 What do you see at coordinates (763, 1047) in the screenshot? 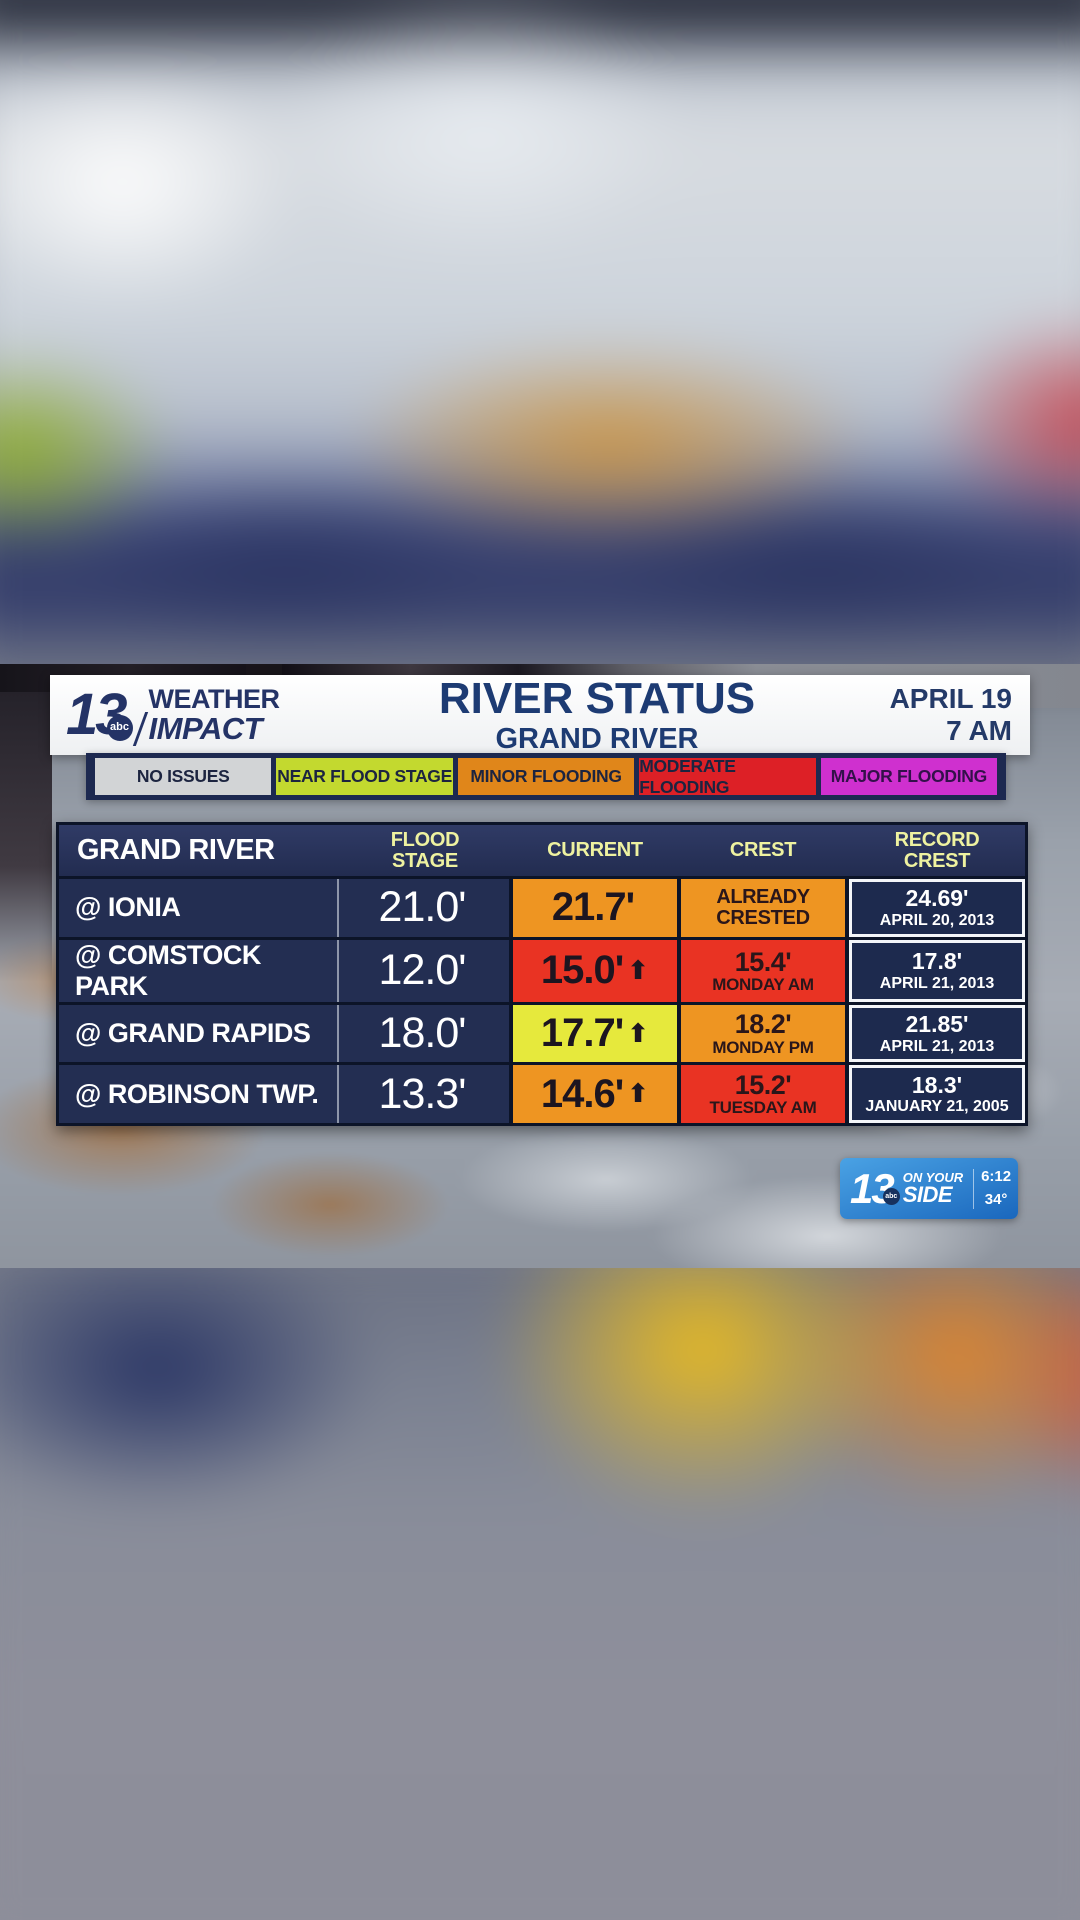
I see `crest-time: MONDAY PM` at bounding box center [763, 1047].